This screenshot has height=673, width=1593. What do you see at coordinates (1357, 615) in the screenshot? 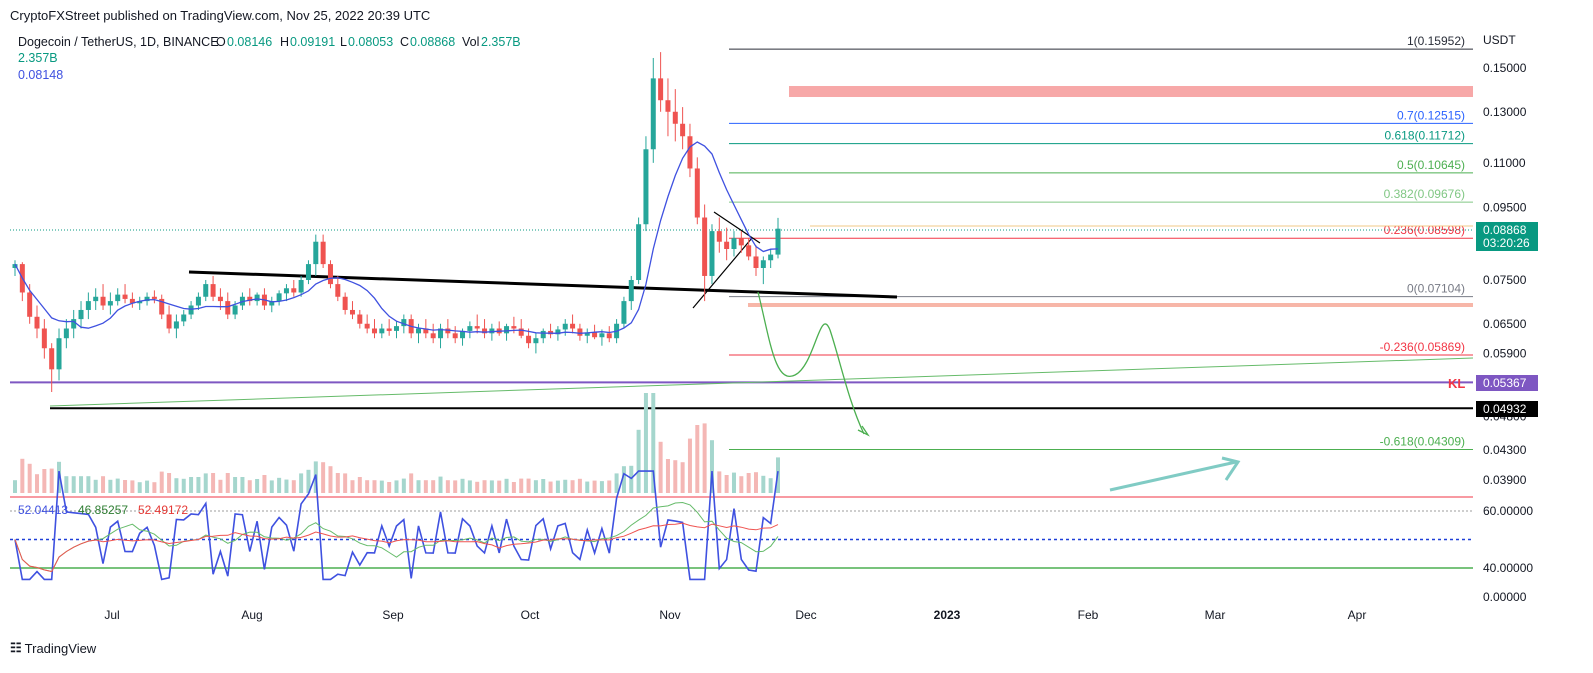
I see `time-tick: Apr` at bounding box center [1357, 615].